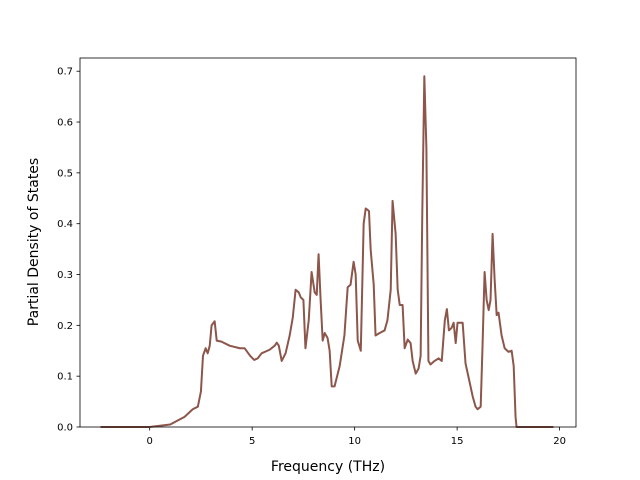 This screenshot has height=480, width=640. Describe the element at coordinates (65, 275) in the screenshot. I see `y-tick-label: 0.3` at that location.